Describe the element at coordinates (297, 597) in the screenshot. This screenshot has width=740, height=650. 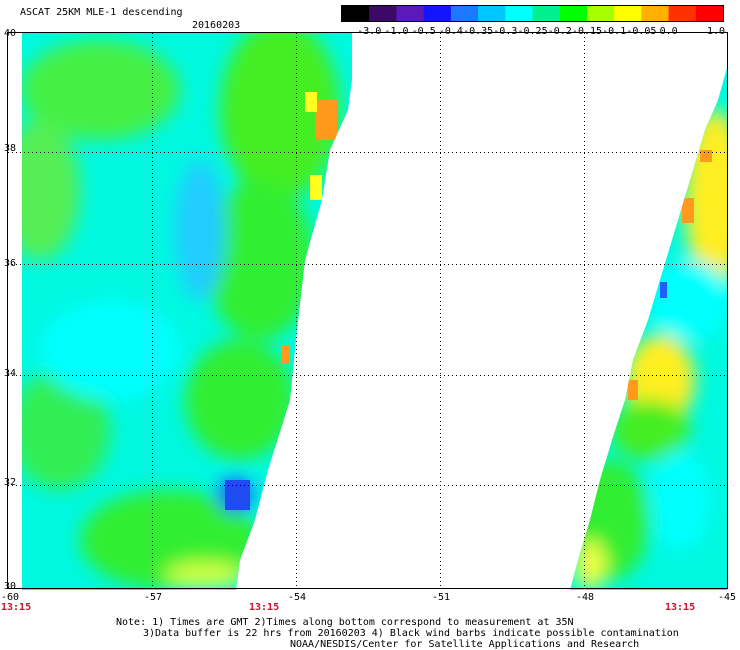
I see `lon-label-54: -54` at that location.